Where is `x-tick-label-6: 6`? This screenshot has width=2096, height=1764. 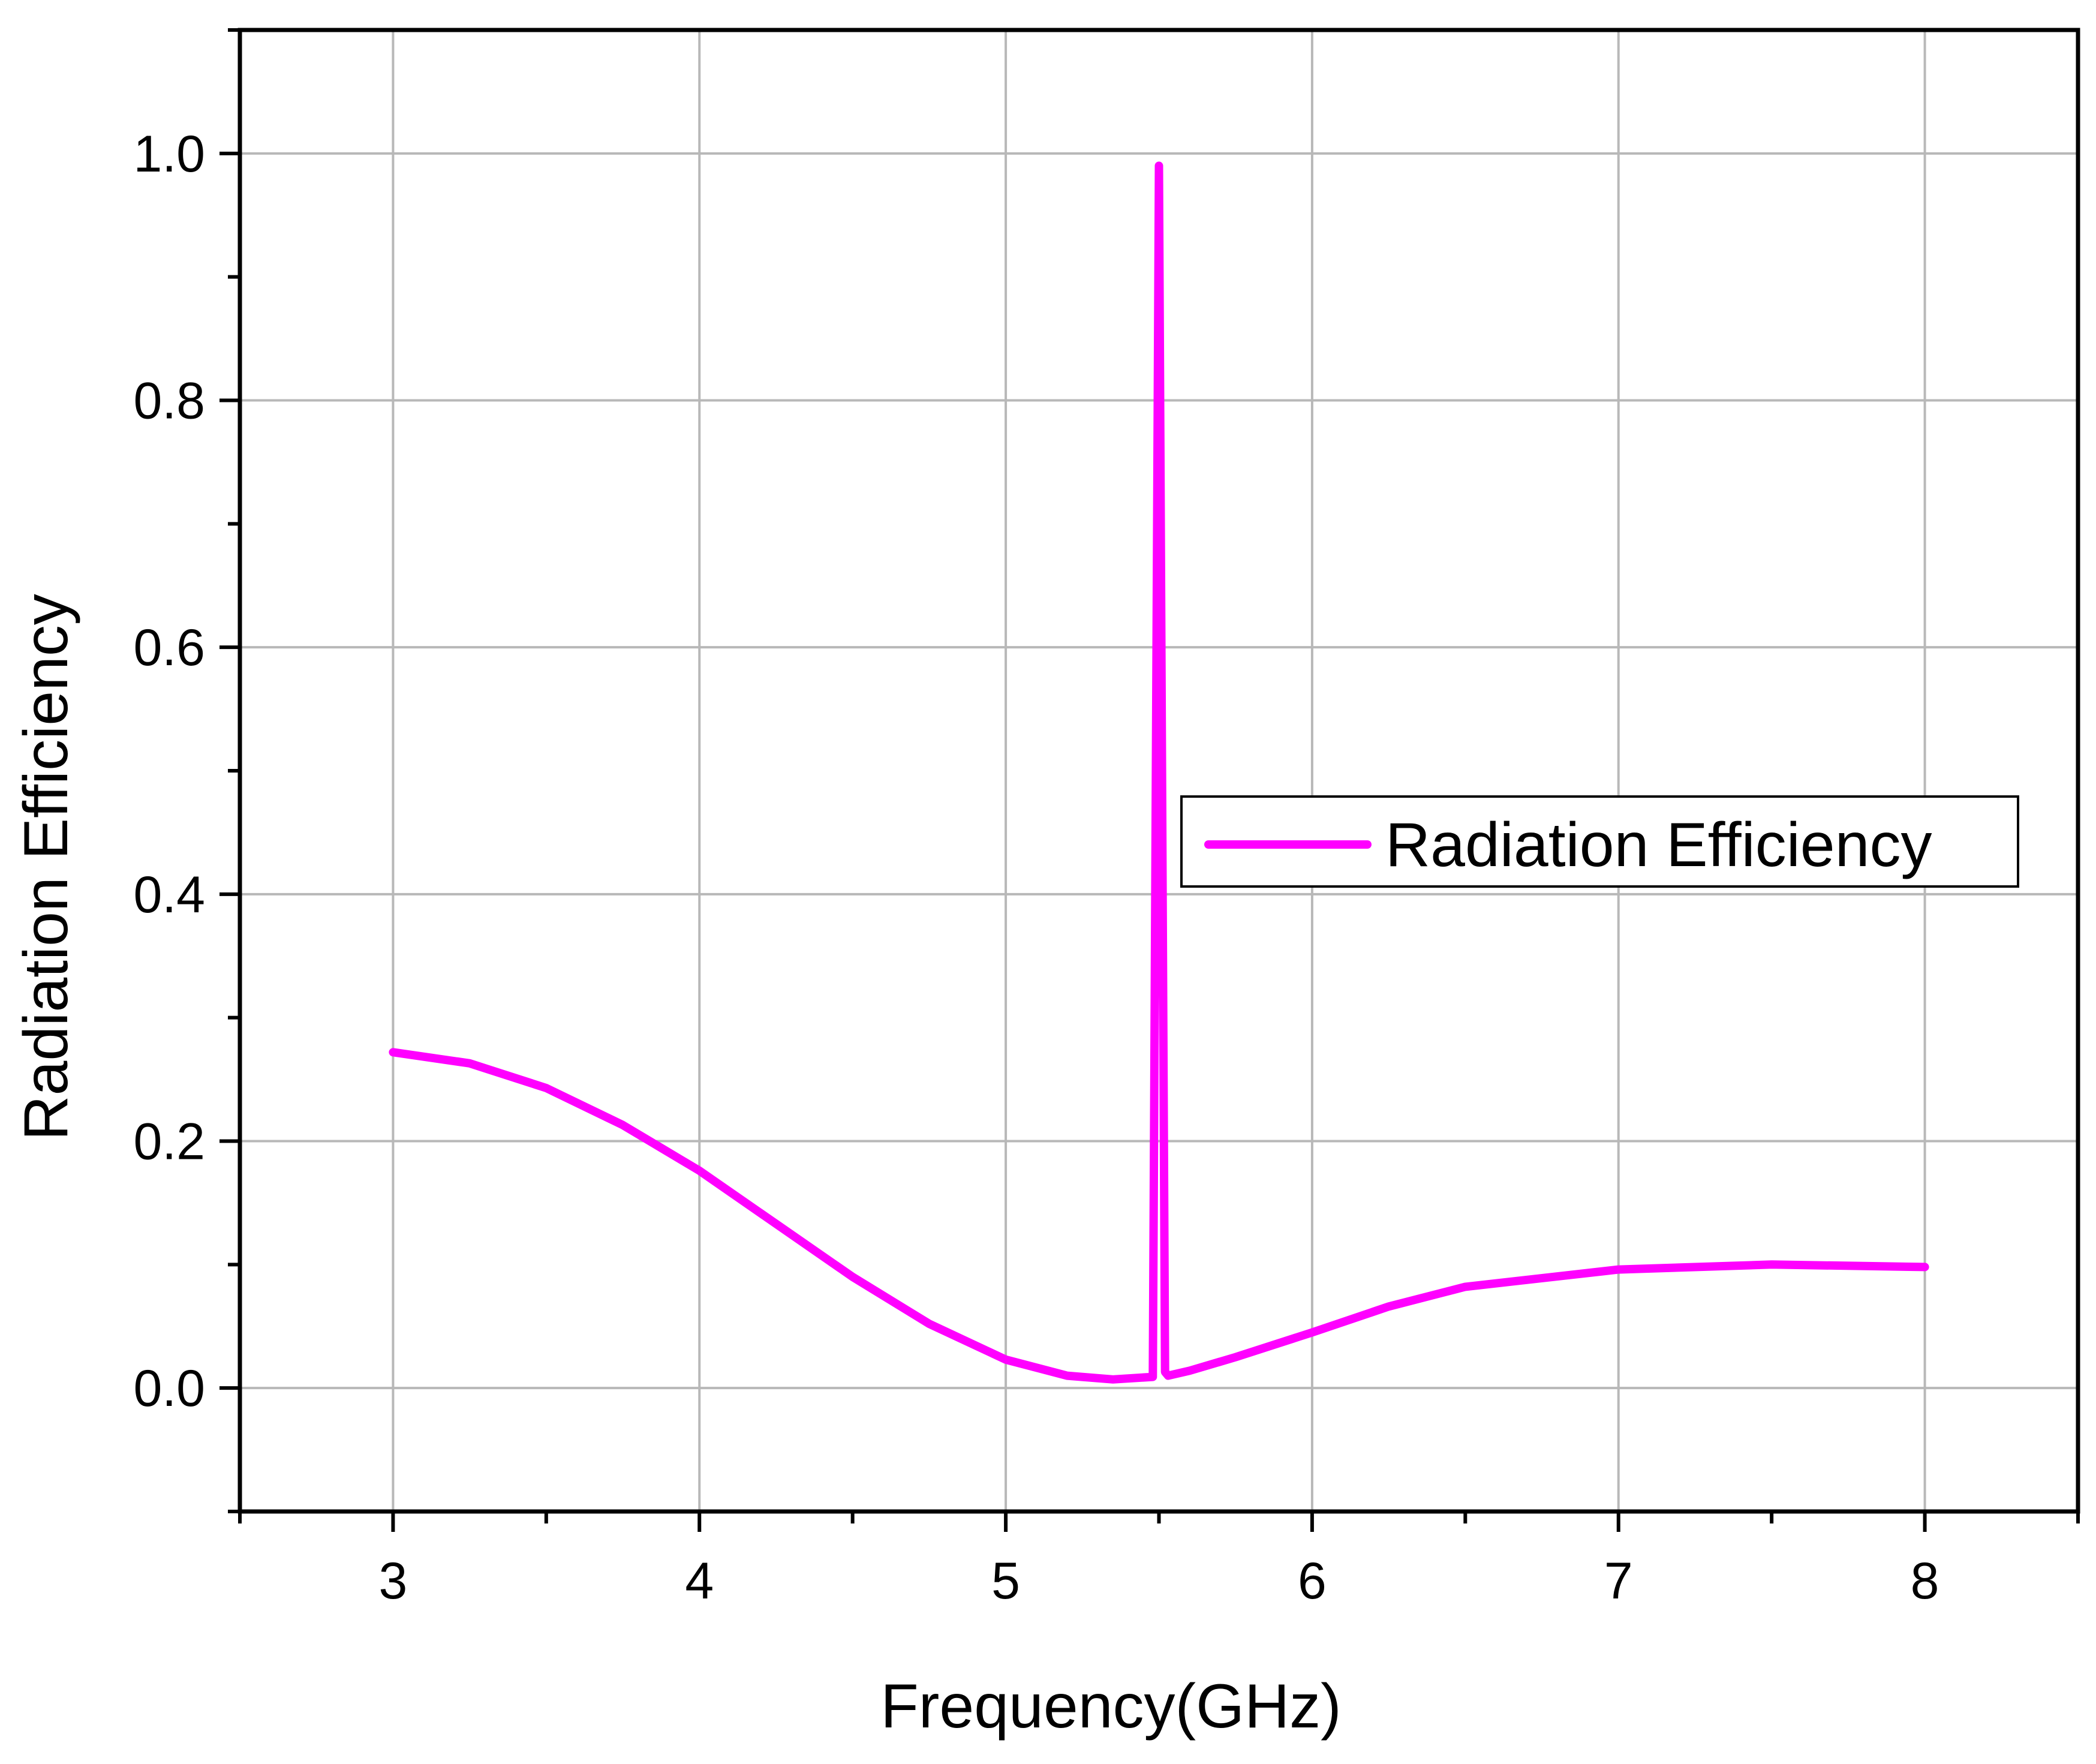
x-tick-label-6: 6 is located at coordinates (1312, 1581).